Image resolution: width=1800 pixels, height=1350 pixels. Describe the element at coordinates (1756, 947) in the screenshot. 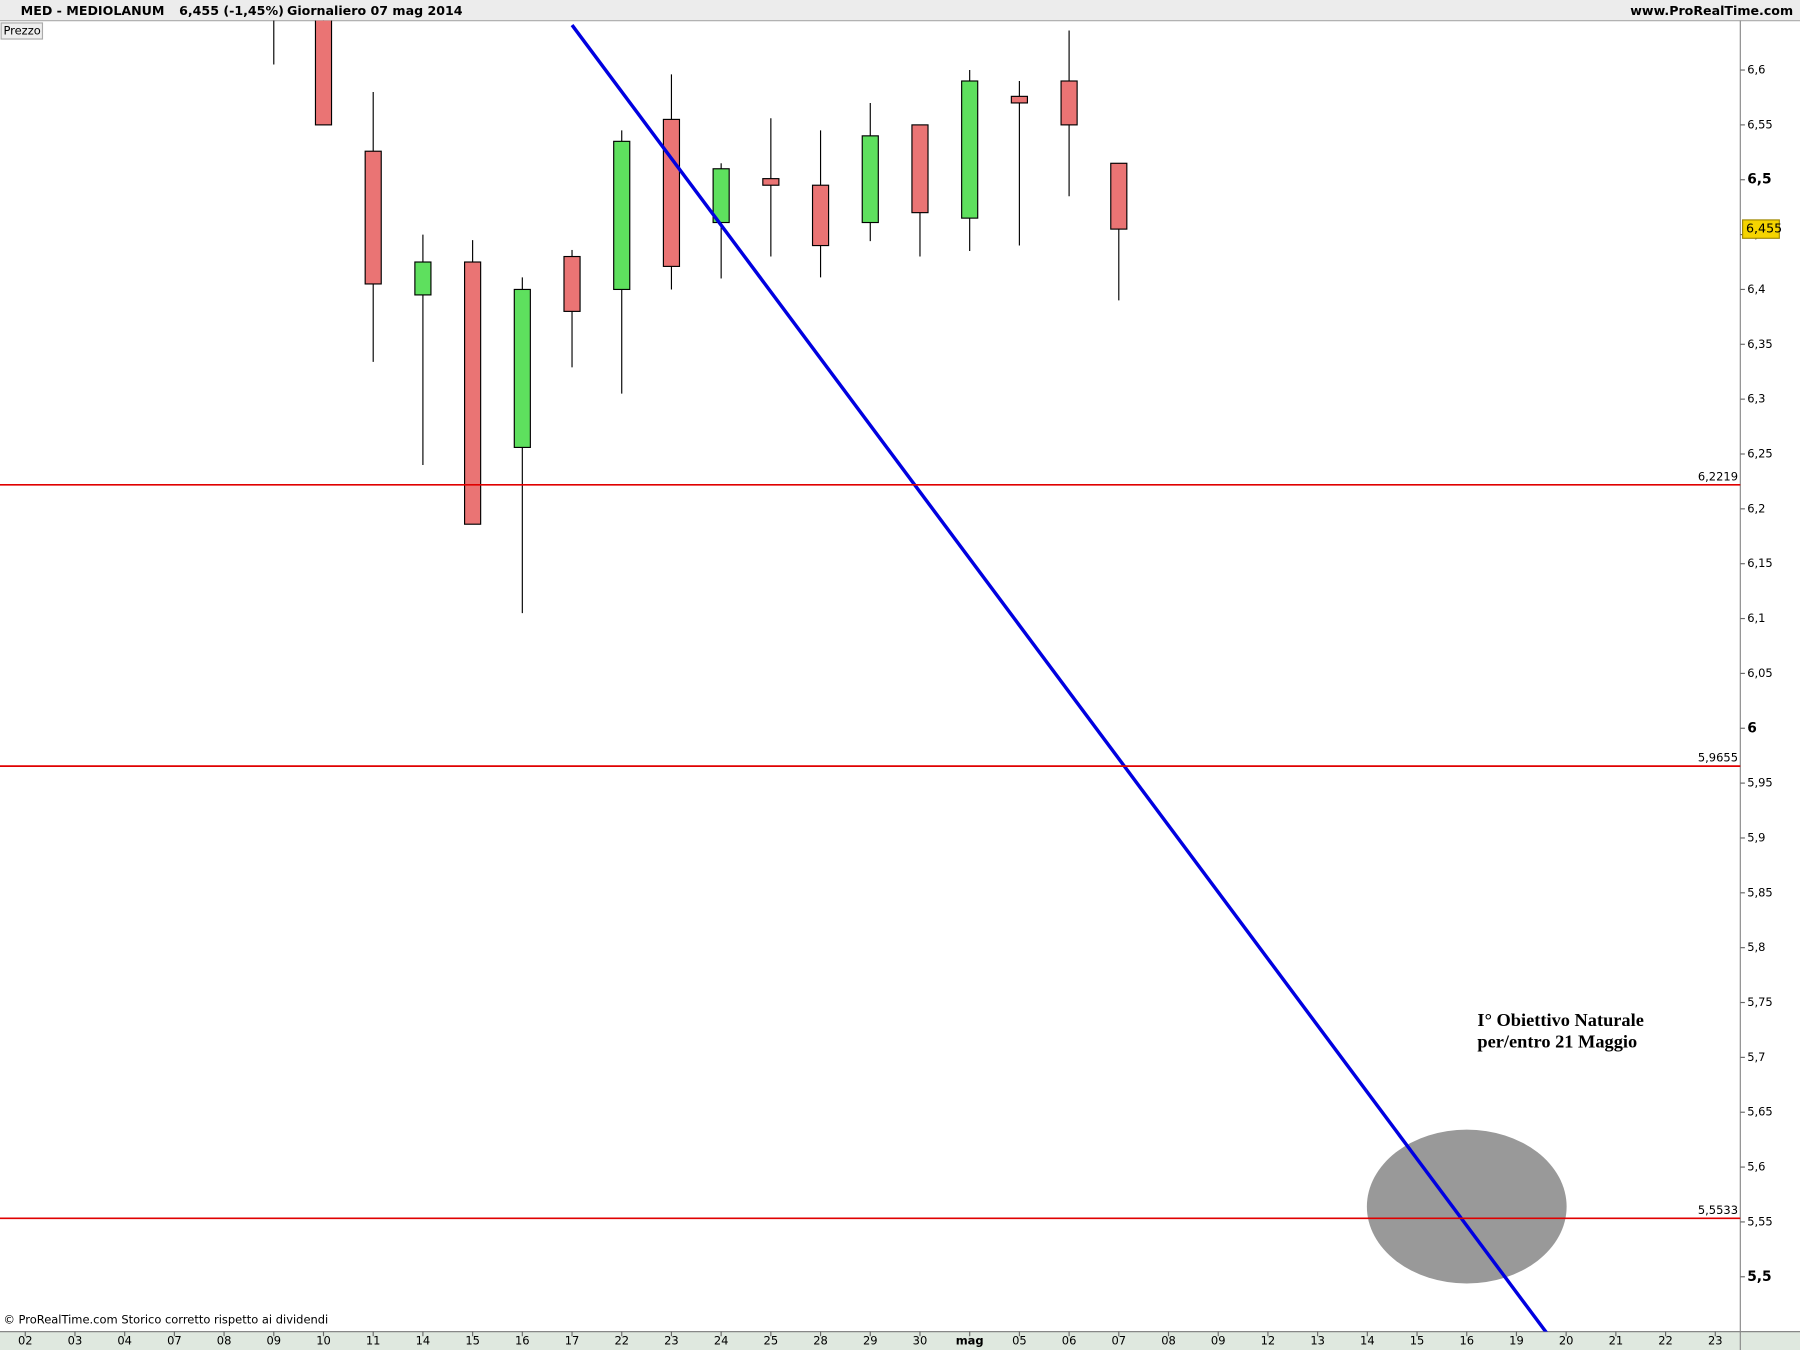

I see `y-tick-label: 5,8` at that location.